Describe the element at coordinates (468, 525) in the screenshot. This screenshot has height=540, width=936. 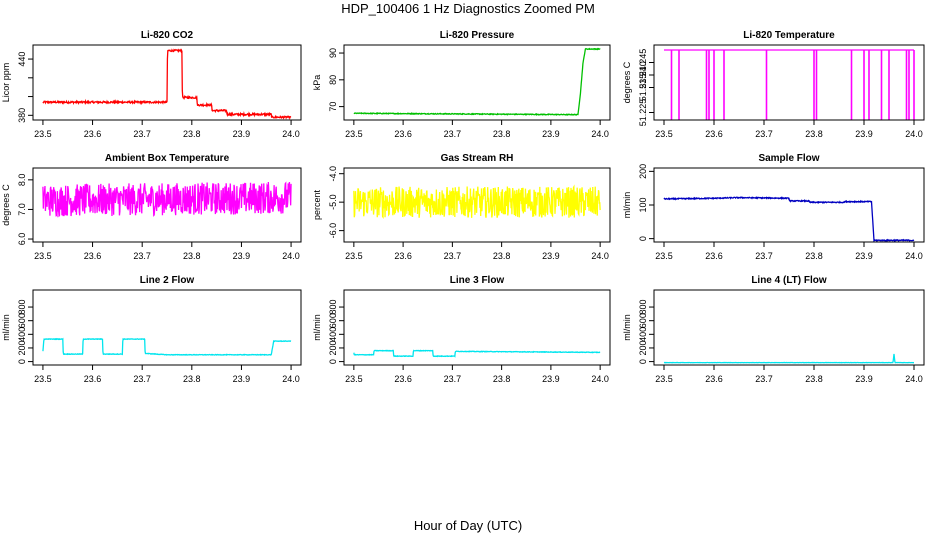
I see `x-axis-label: Hour of Day (UTC)` at that location.